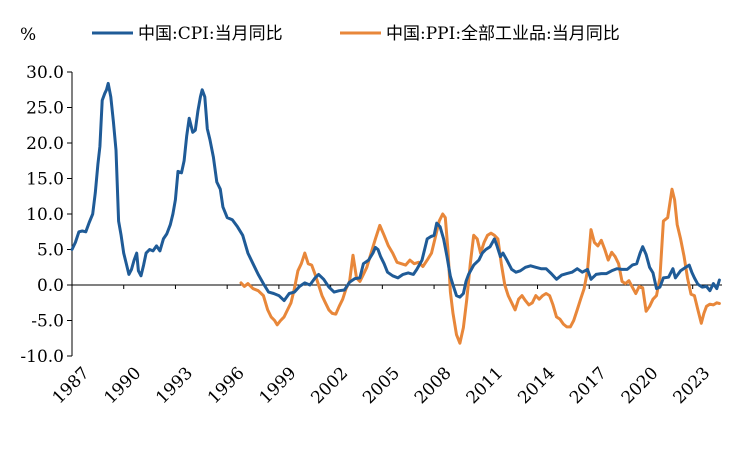  Describe the element at coordinates (71, 385) in the screenshot. I see `x-tick-label: 1987` at that location.